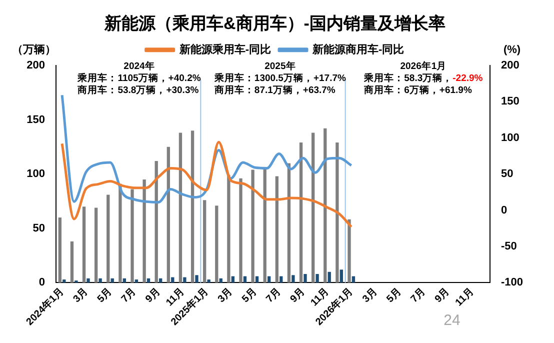  I want to click on x-tick-label: 11月, so click(465, 297).